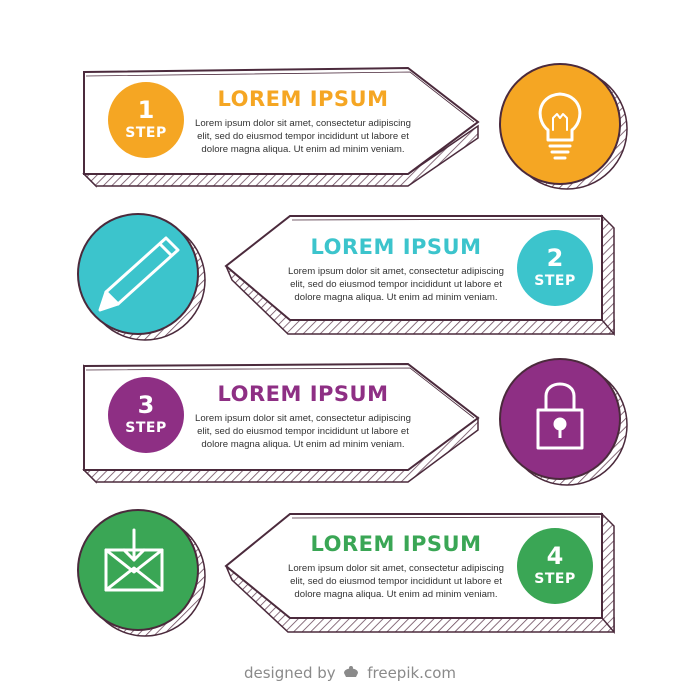  I want to click on freepik-logo-icon, so click(351, 671).